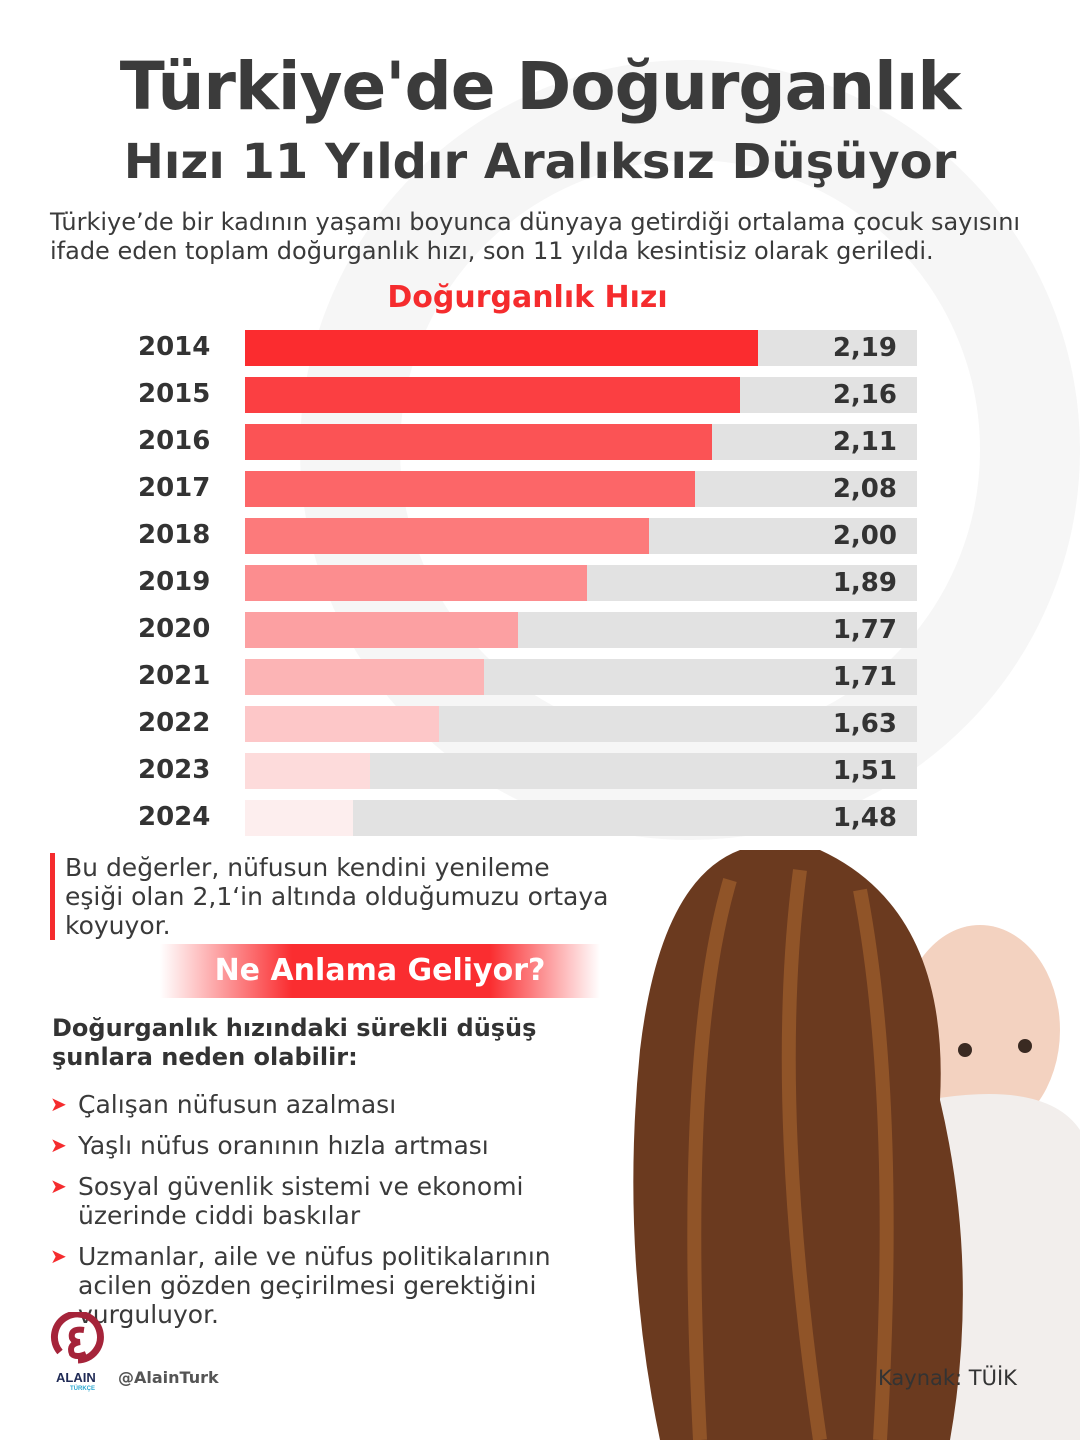 Image resolution: width=1080 pixels, height=1444 pixels. I want to click on value-label: 1,89, so click(864, 583).